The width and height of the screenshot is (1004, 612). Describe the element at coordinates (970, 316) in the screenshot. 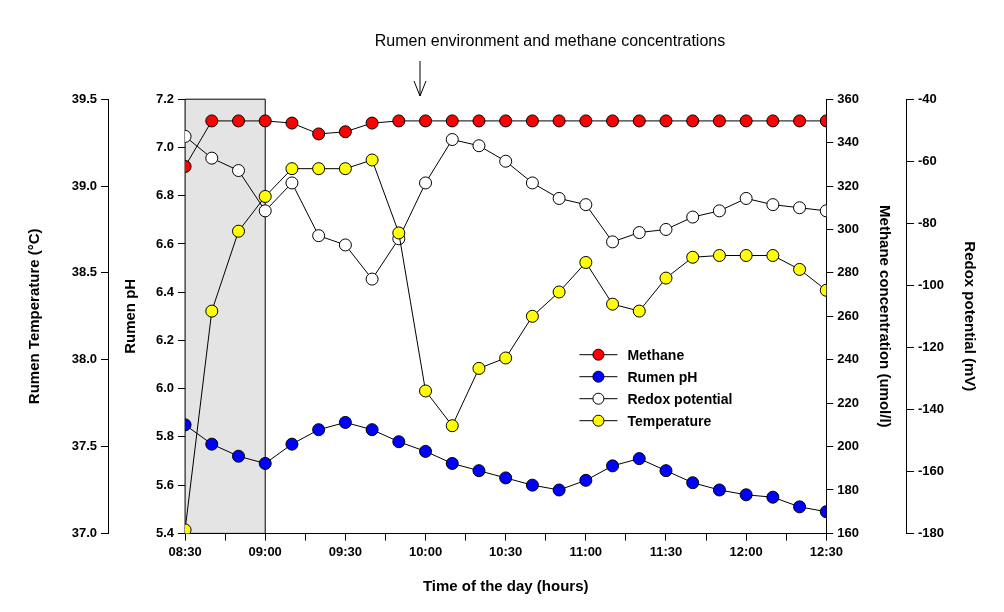

I see `y3-axis-title: Redox potential (mV)` at that location.